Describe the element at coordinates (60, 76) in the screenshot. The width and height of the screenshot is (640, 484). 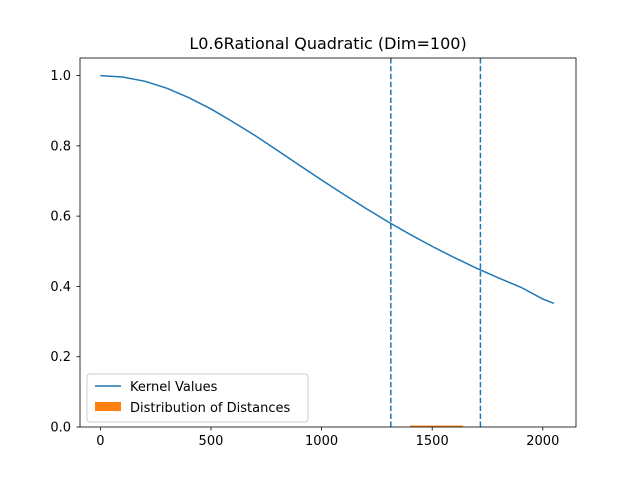
I see `y-tick-label: 1.0` at that location.